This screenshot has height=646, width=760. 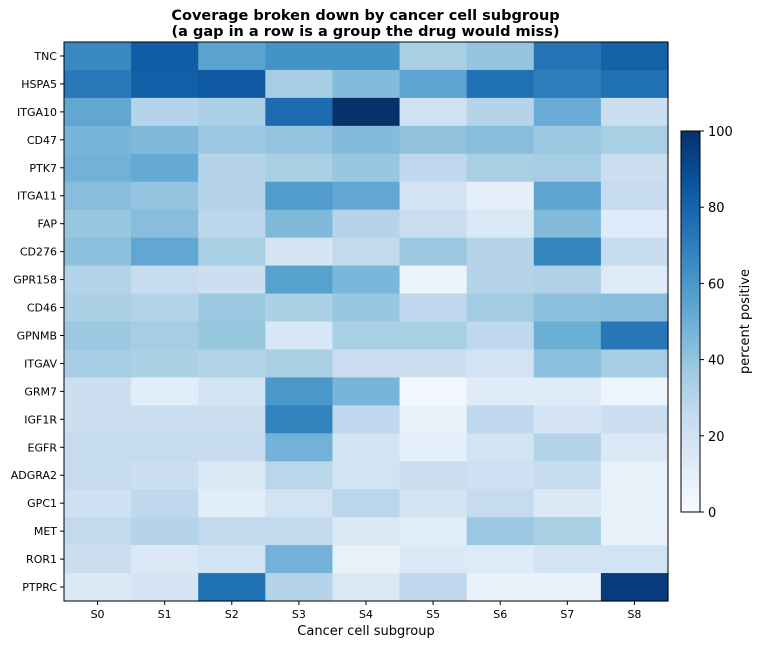 What do you see at coordinates (45, 56) in the screenshot?
I see `y-tick-label-TNC: TNC` at bounding box center [45, 56].